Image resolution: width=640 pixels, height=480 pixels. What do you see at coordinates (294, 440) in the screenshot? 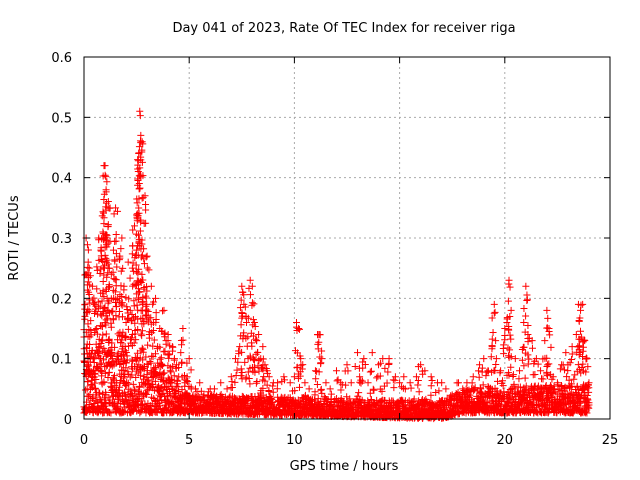
I see `x-tick-label: 10` at bounding box center [294, 440].